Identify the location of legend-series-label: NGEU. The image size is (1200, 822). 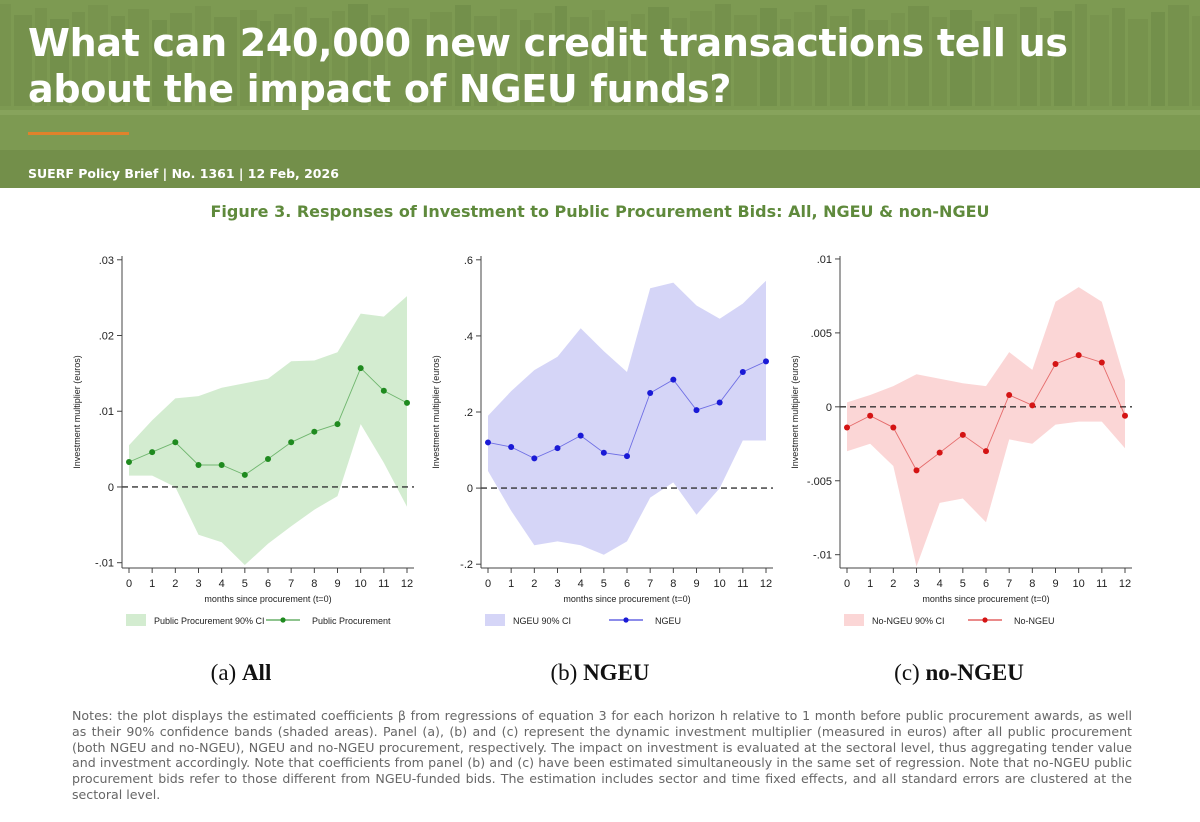
(668, 621).